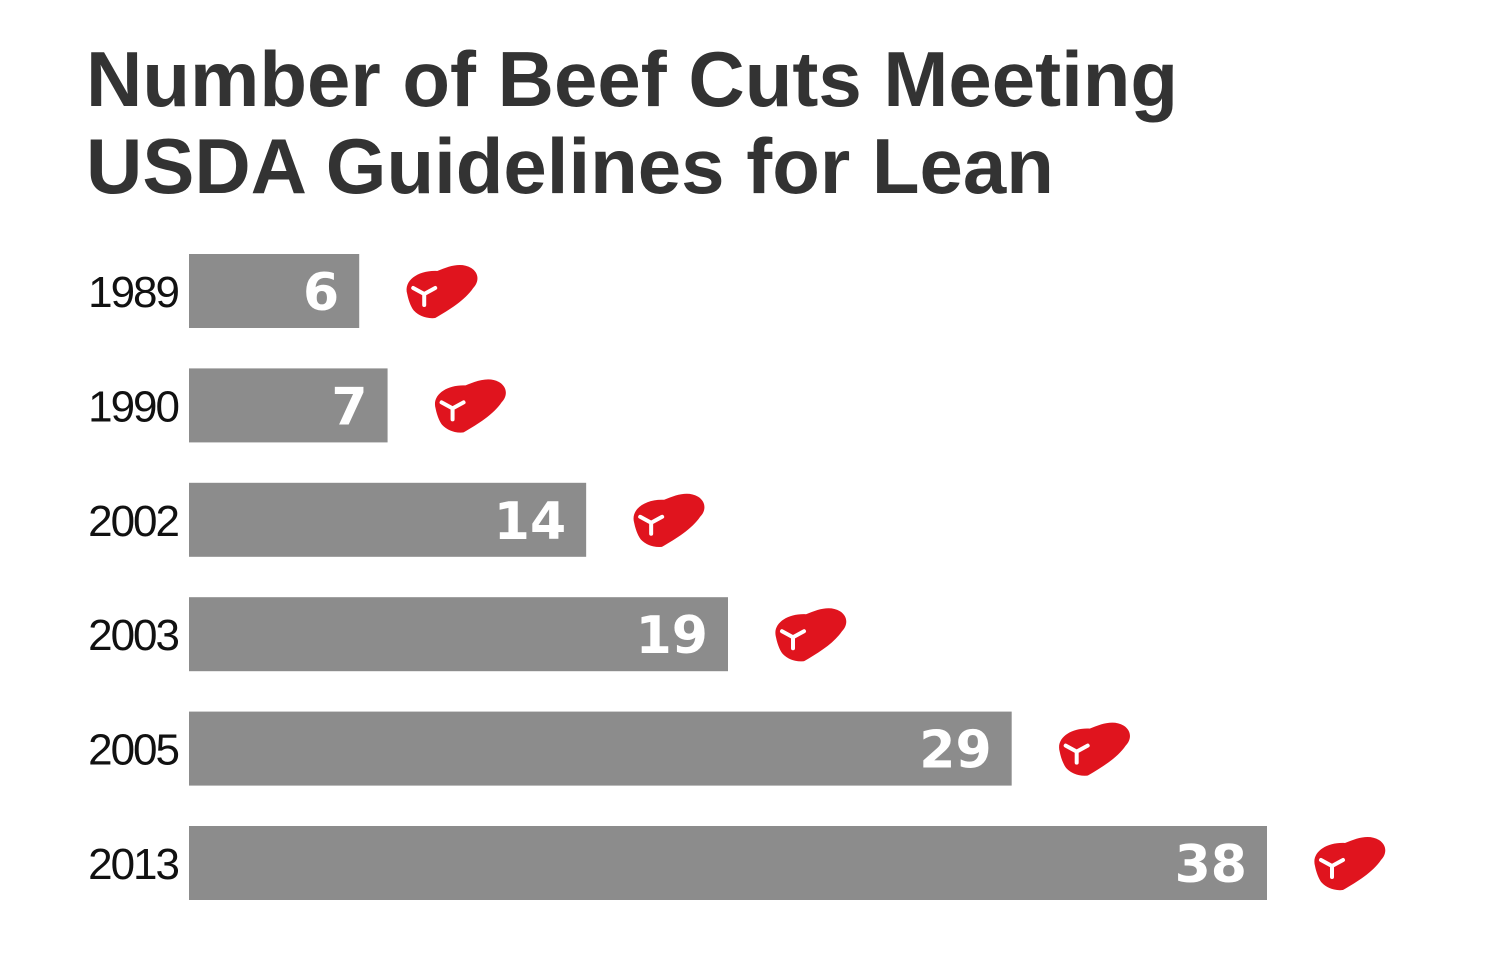 This screenshot has height=977, width=1488. Describe the element at coordinates (133, 521) in the screenshot. I see `category-label: 2002` at that location.